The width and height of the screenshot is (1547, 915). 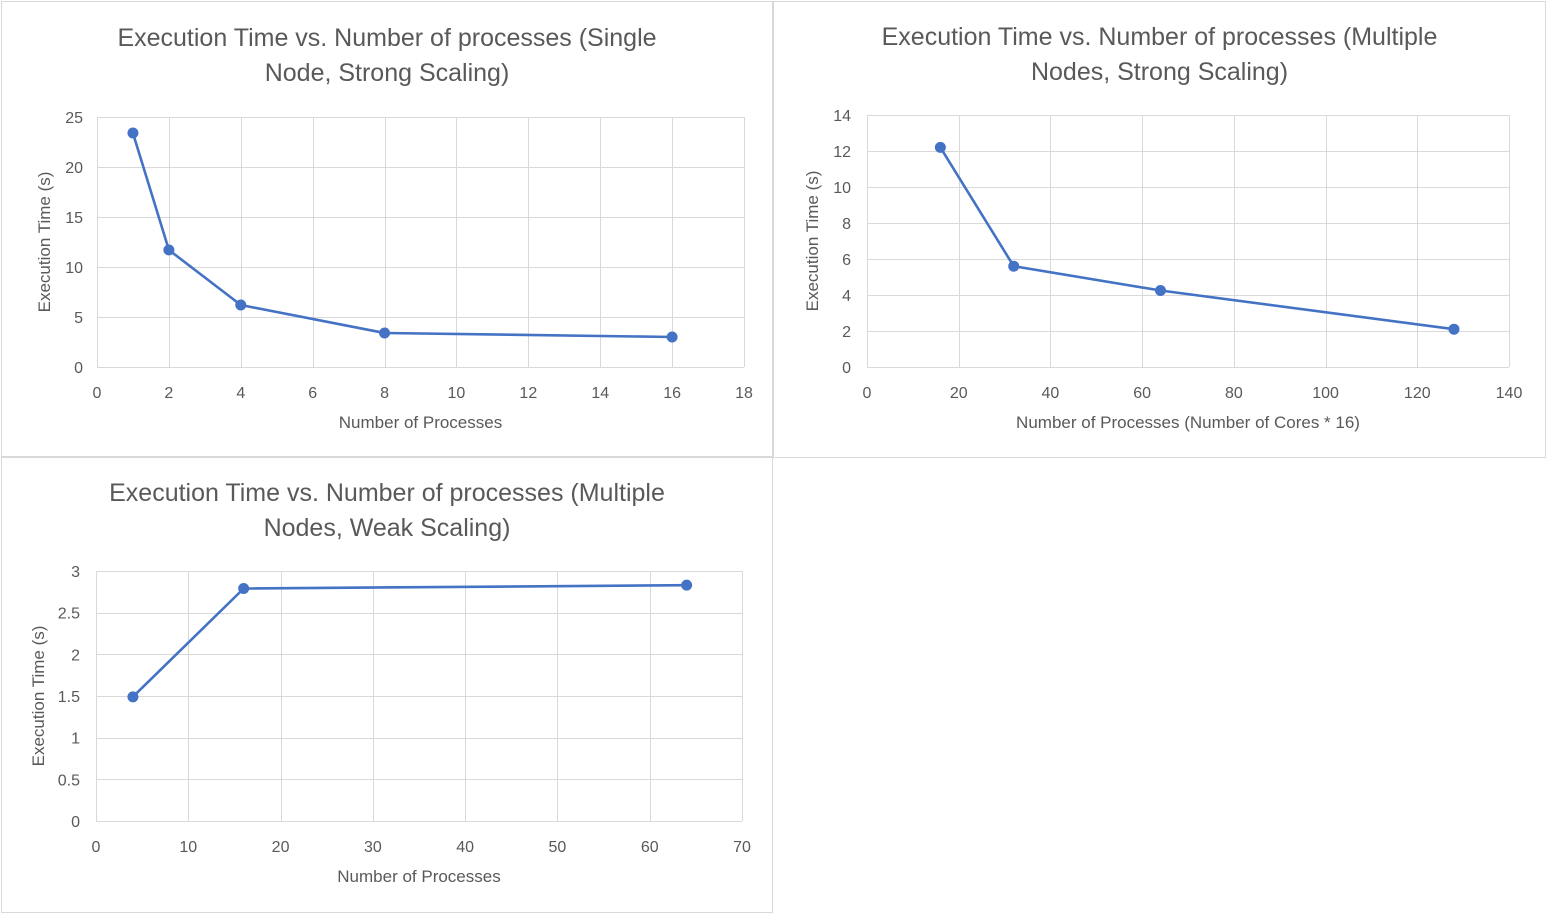 What do you see at coordinates (373, 847) in the screenshot?
I see `x-tick-label: 30` at bounding box center [373, 847].